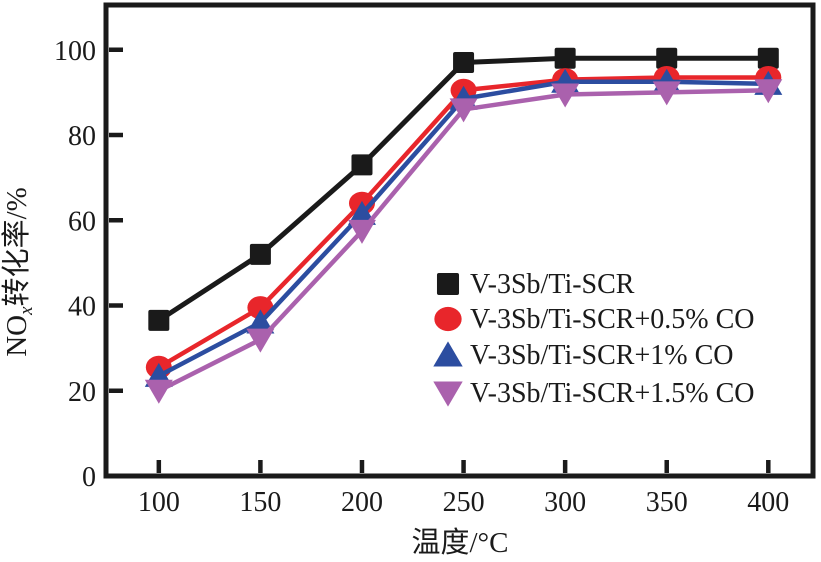 The image size is (821, 562). What do you see at coordinates (362, 502) in the screenshot?
I see `x-tick-label: 200` at bounding box center [362, 502].